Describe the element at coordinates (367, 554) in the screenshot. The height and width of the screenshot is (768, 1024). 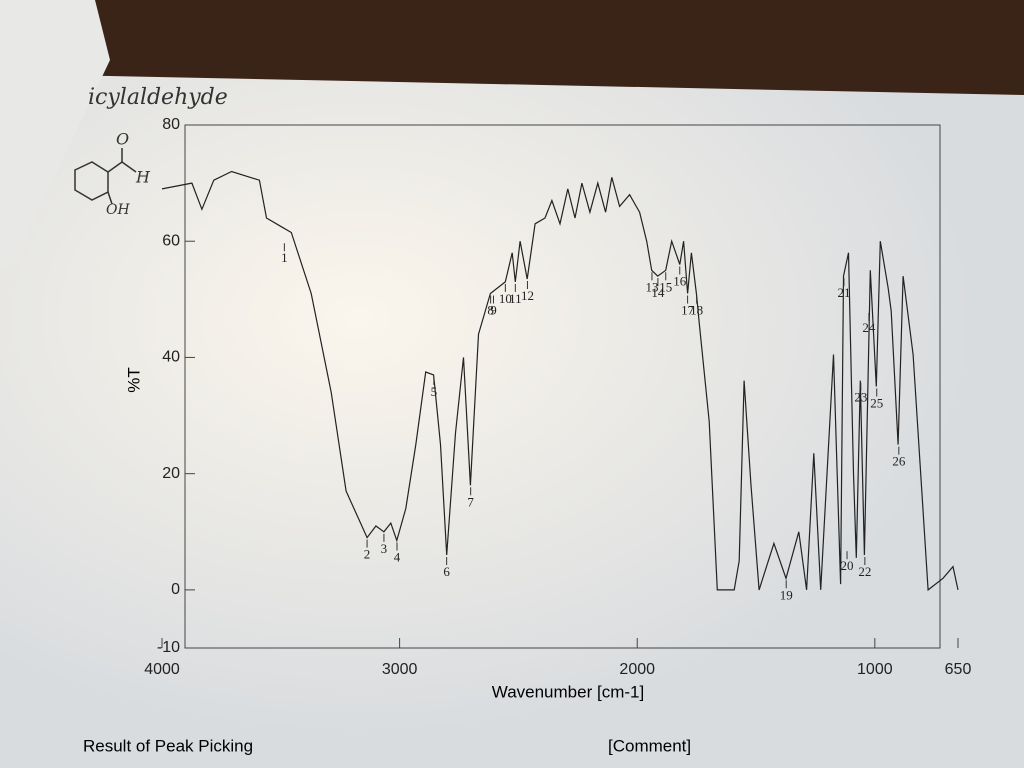
I see `peak-label: 2` at that location.